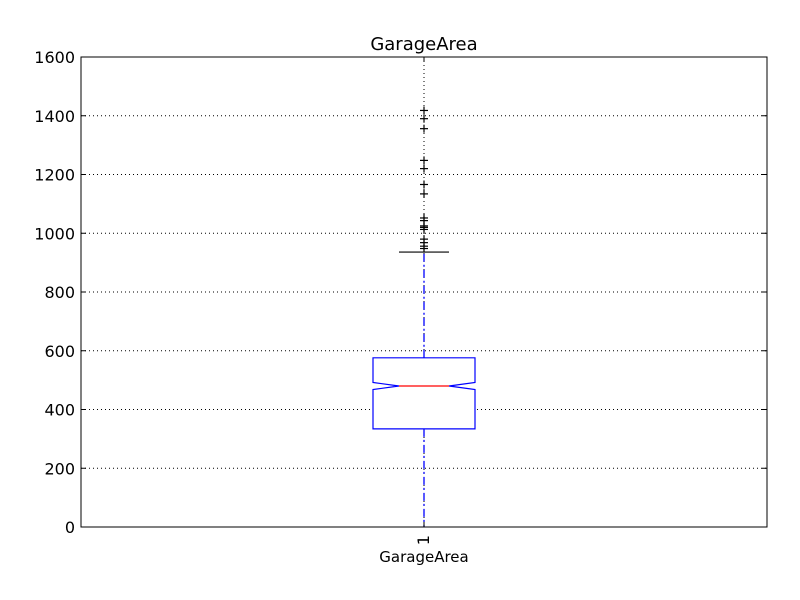 The image size is (800, 600). Describe the element at coordinates (54, 175) in the screenshot. I see `y-tick-label-1200: 1200` at that location.